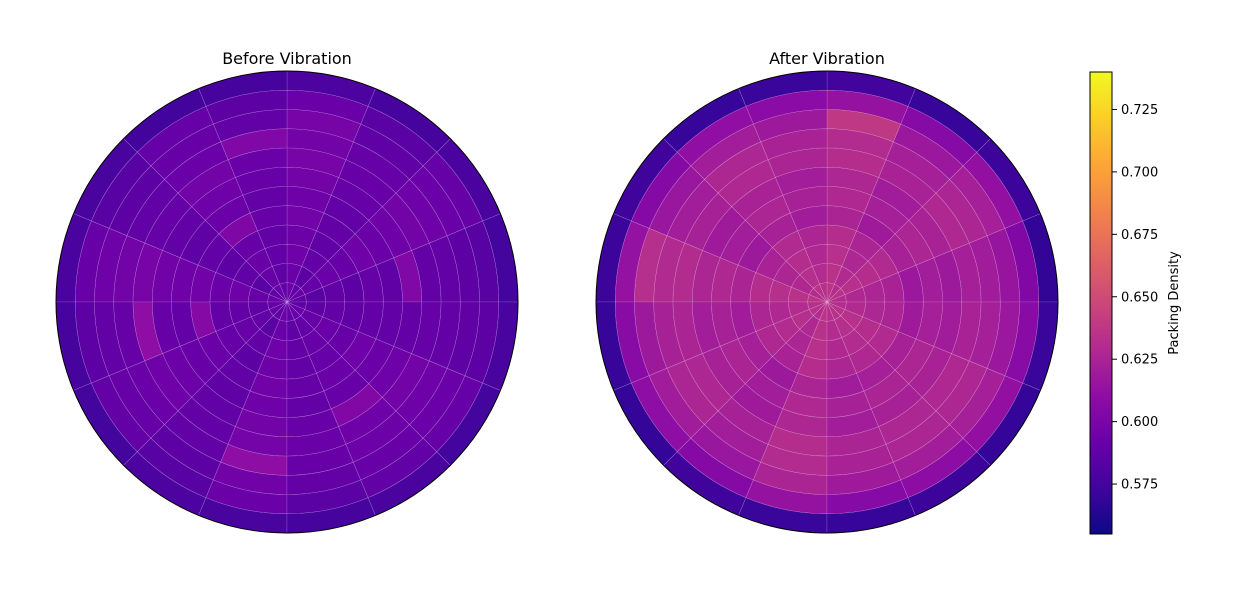 This screenshot has width=1246, height=600. What do you see at coordinates (1139, 360) in the screenshot?
I see `colorbar-tick-label: 0.625` at bounding box center [1139, 360].